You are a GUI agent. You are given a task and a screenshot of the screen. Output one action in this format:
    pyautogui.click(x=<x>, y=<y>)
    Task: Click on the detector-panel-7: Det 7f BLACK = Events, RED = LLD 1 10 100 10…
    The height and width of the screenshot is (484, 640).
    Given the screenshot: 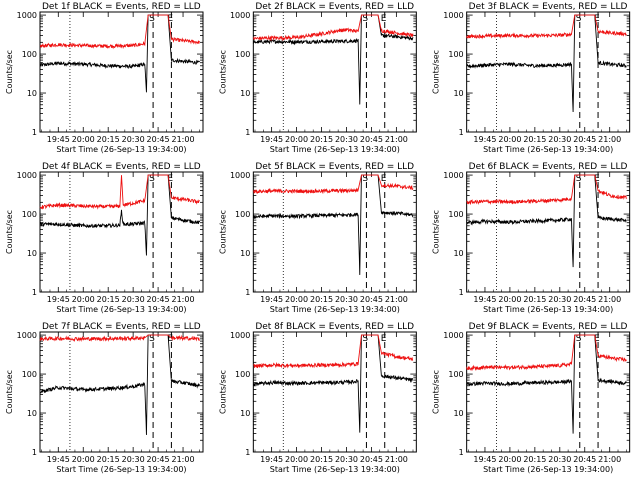 What is the action you would take?
    pyautogui.click(x=104, y=398)
    